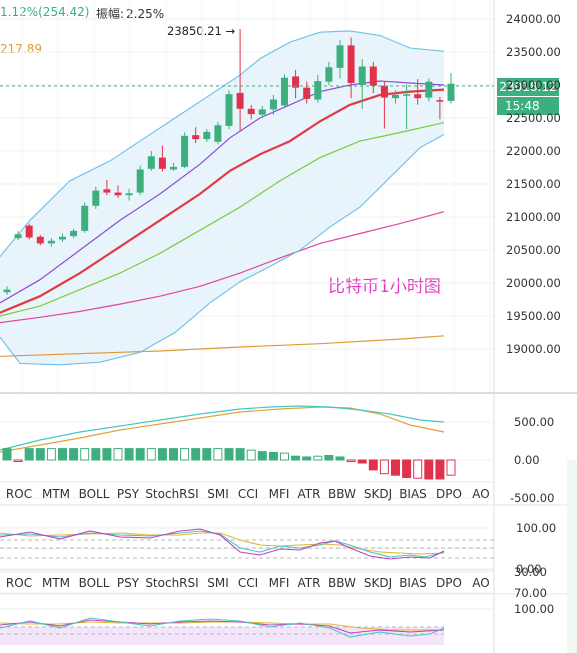  What do you see at coordinates (533, 52) in the screenshot?
I see `price-tick-label: 23500.00` at bounding box center [533, 52].